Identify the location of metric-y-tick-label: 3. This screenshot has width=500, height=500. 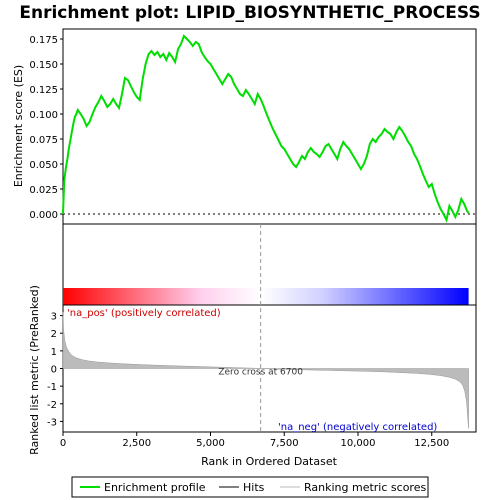
(54, 317).